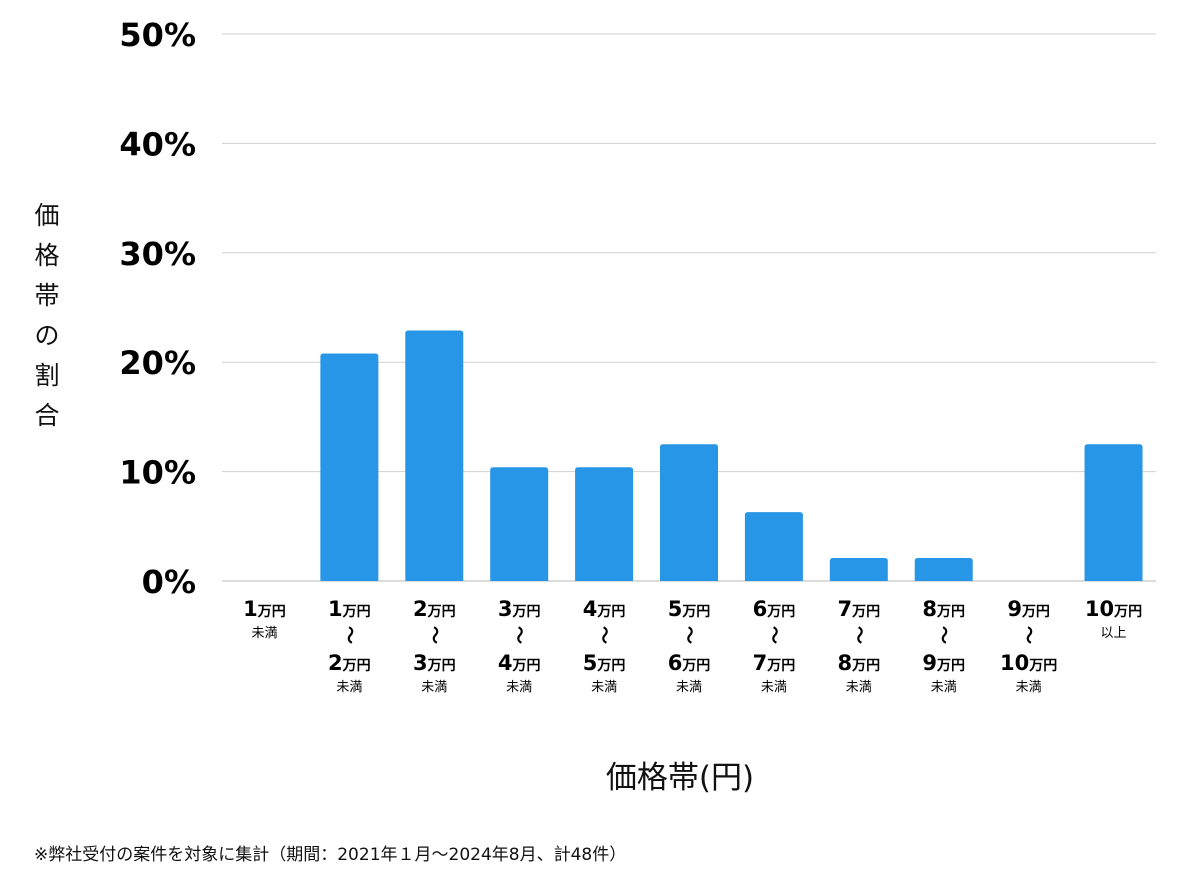  I want to click on y-tick-label: 30%, so click(157, 254).